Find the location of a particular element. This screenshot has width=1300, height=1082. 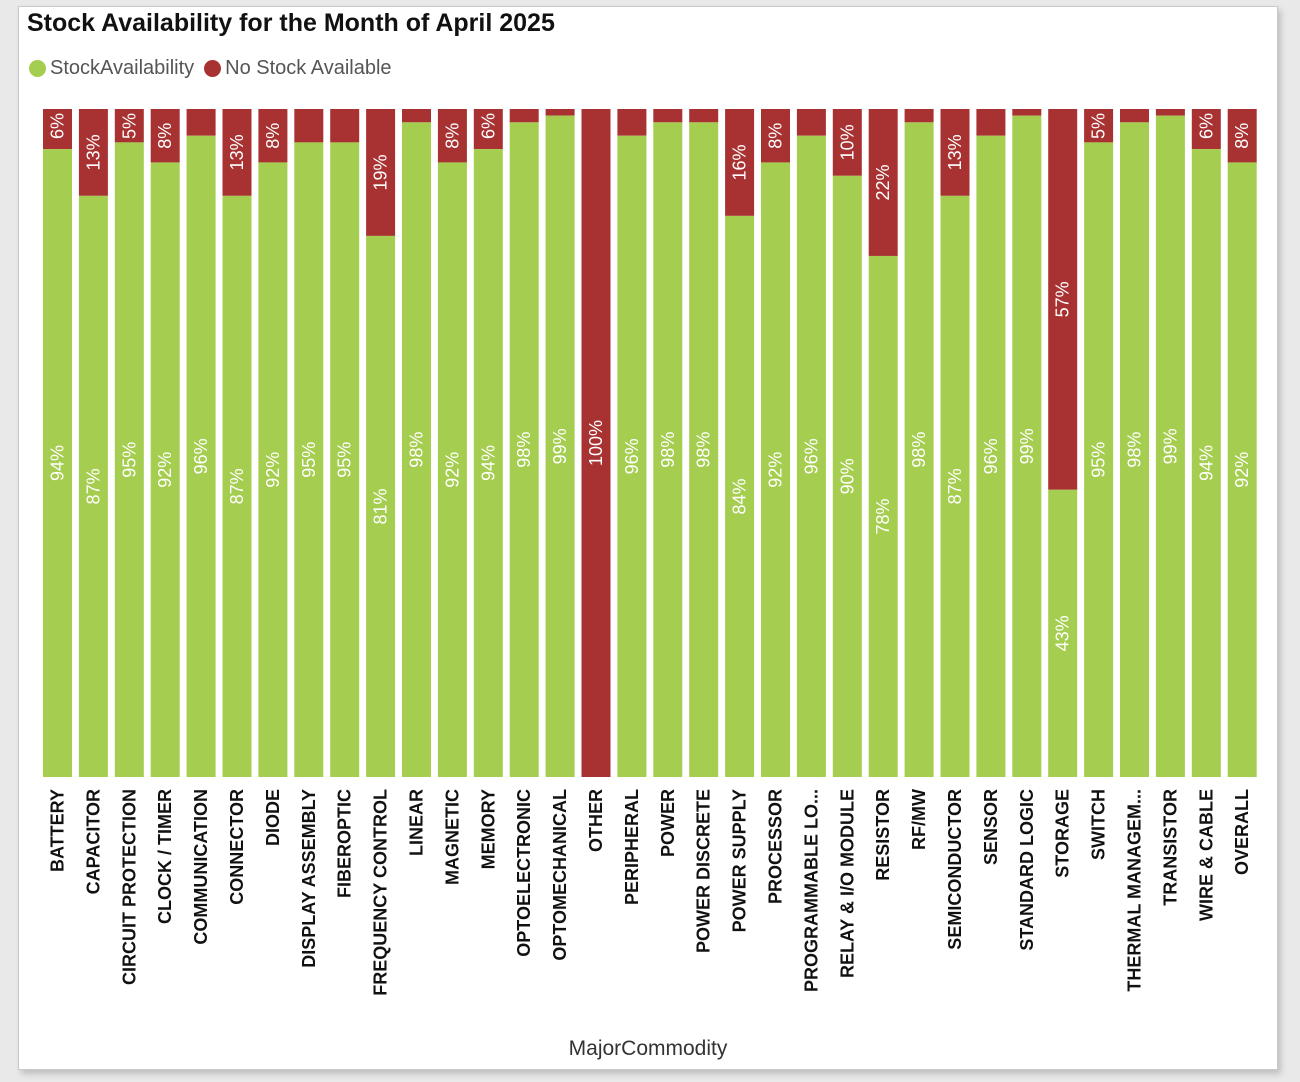

bar-no-stock-power-supply is located at coordinates (740, 162).